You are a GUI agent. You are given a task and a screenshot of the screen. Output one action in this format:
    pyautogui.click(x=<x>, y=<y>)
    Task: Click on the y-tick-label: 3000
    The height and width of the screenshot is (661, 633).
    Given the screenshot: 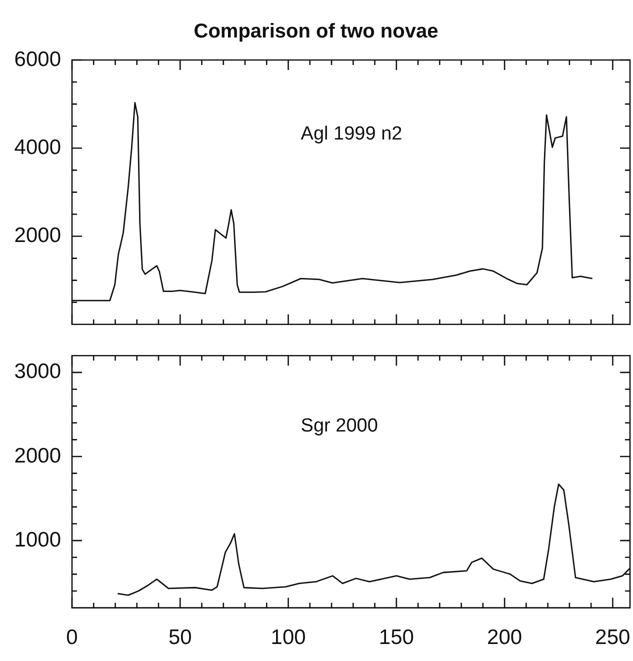 What is the action you would take?
    pyautogui.click(x=37, y=372)
    